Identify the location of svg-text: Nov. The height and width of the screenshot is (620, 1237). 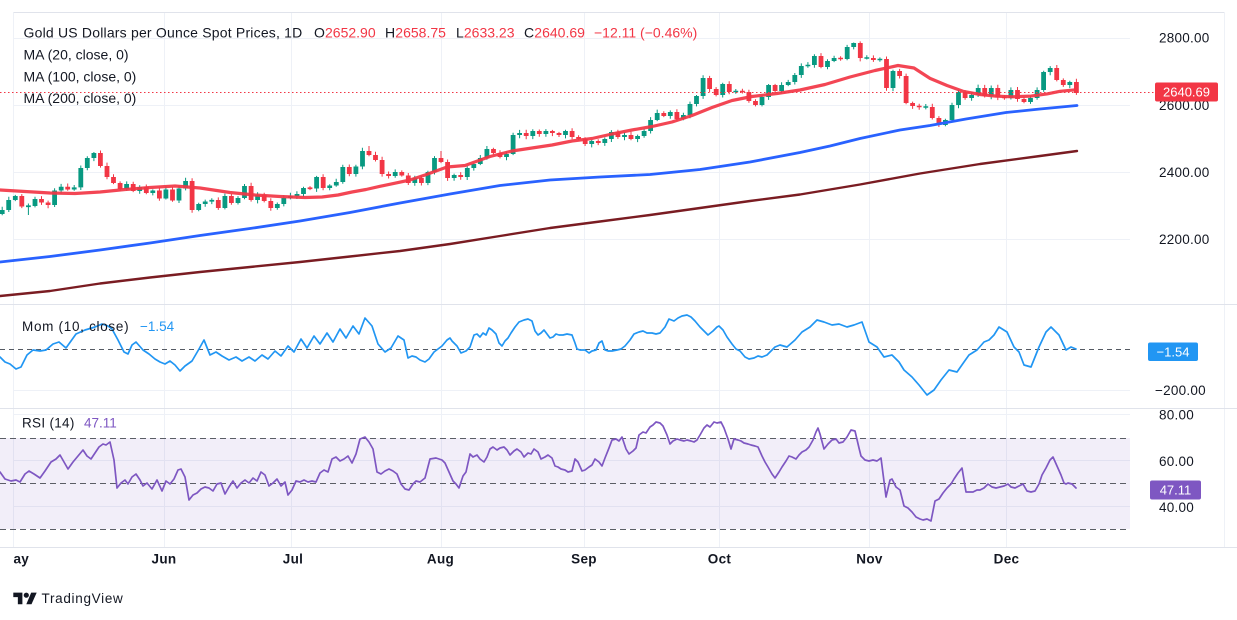
(869, 559).